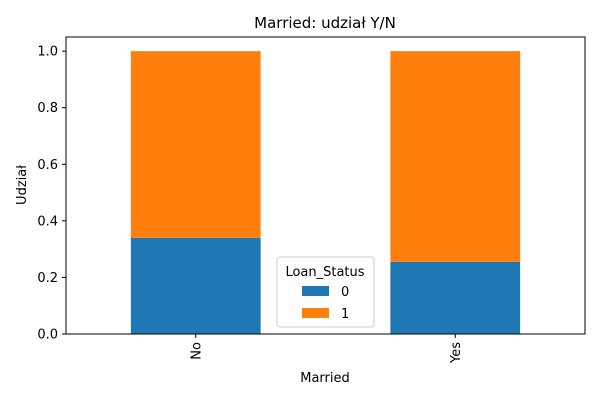 This screenshot has width=600, height=400. What do you see at coordinates (47, 108) in the screenshot?
I see `y-tick-label: 0.8` at bounding box center [47, 108].